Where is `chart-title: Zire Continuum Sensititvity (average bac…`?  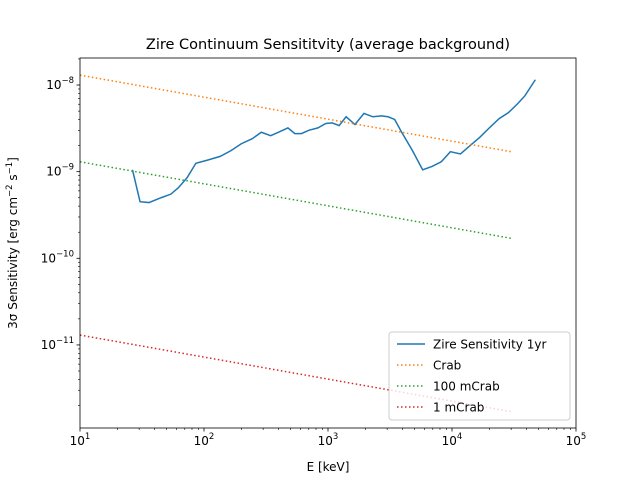
chart-title: Zire Continuum Sensititvity (average bac… is located at coordinates (328, 45).